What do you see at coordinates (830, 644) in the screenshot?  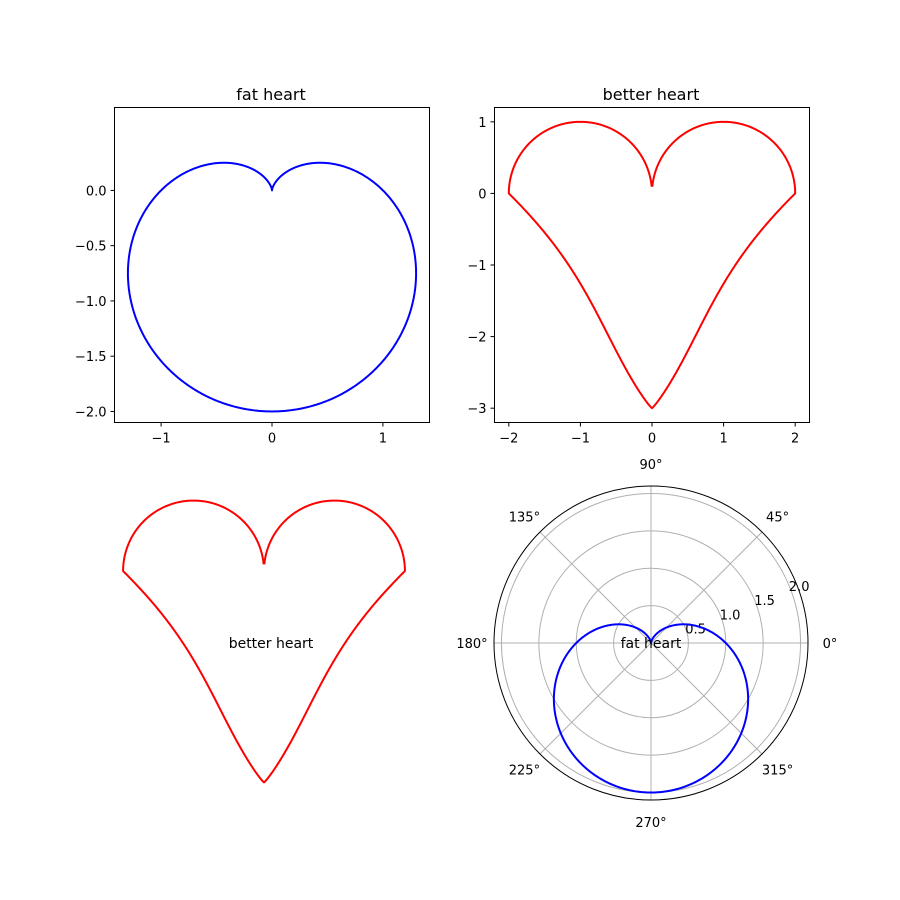 I see `theta-label: 0°` at bounding box center [830, 644].